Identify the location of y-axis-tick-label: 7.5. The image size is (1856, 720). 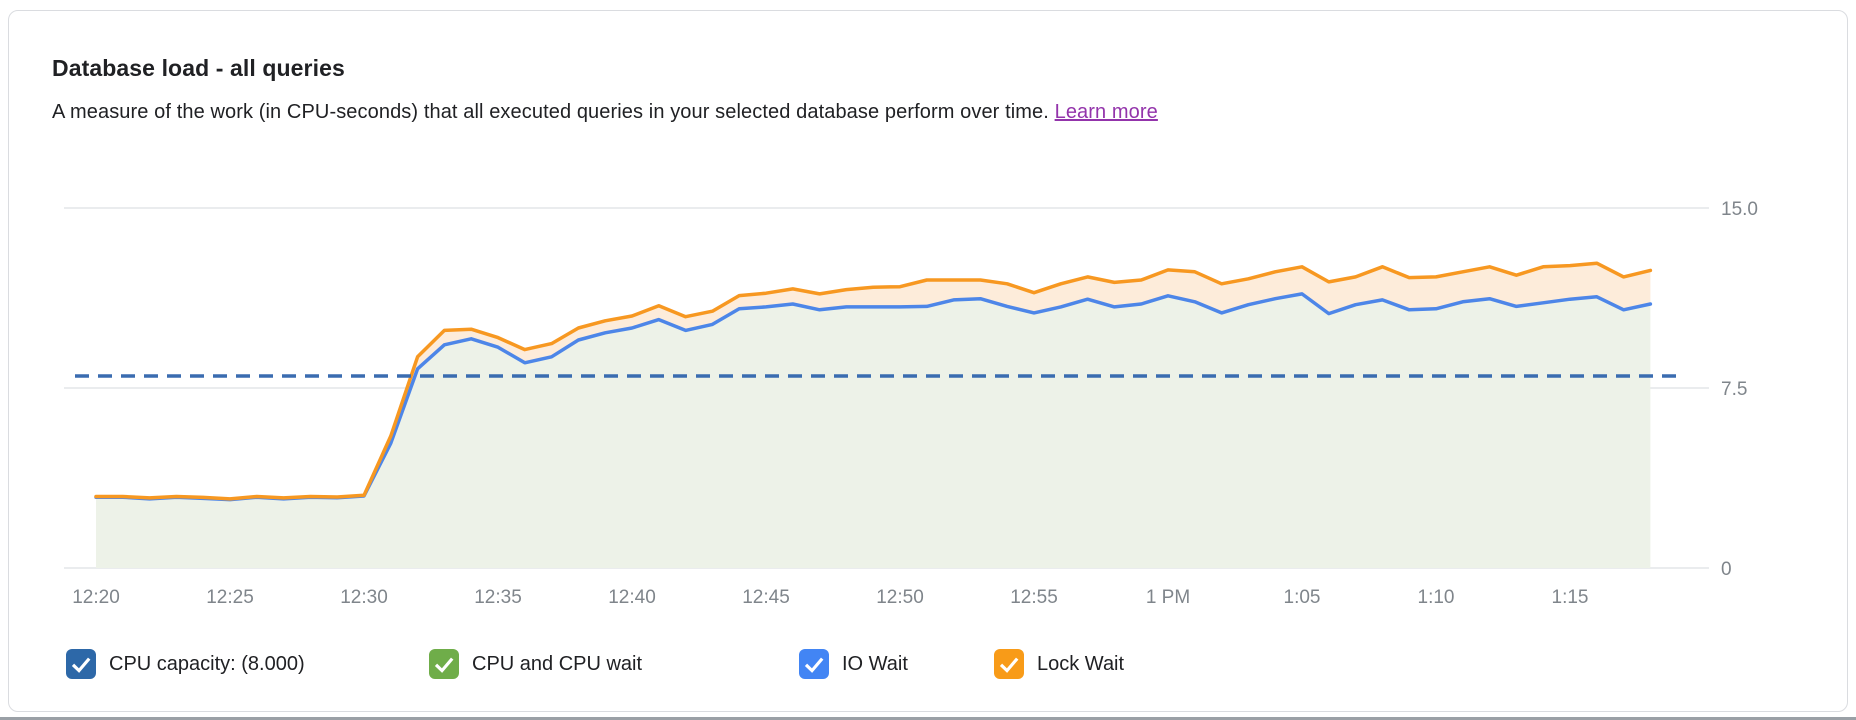
(1734, 389).